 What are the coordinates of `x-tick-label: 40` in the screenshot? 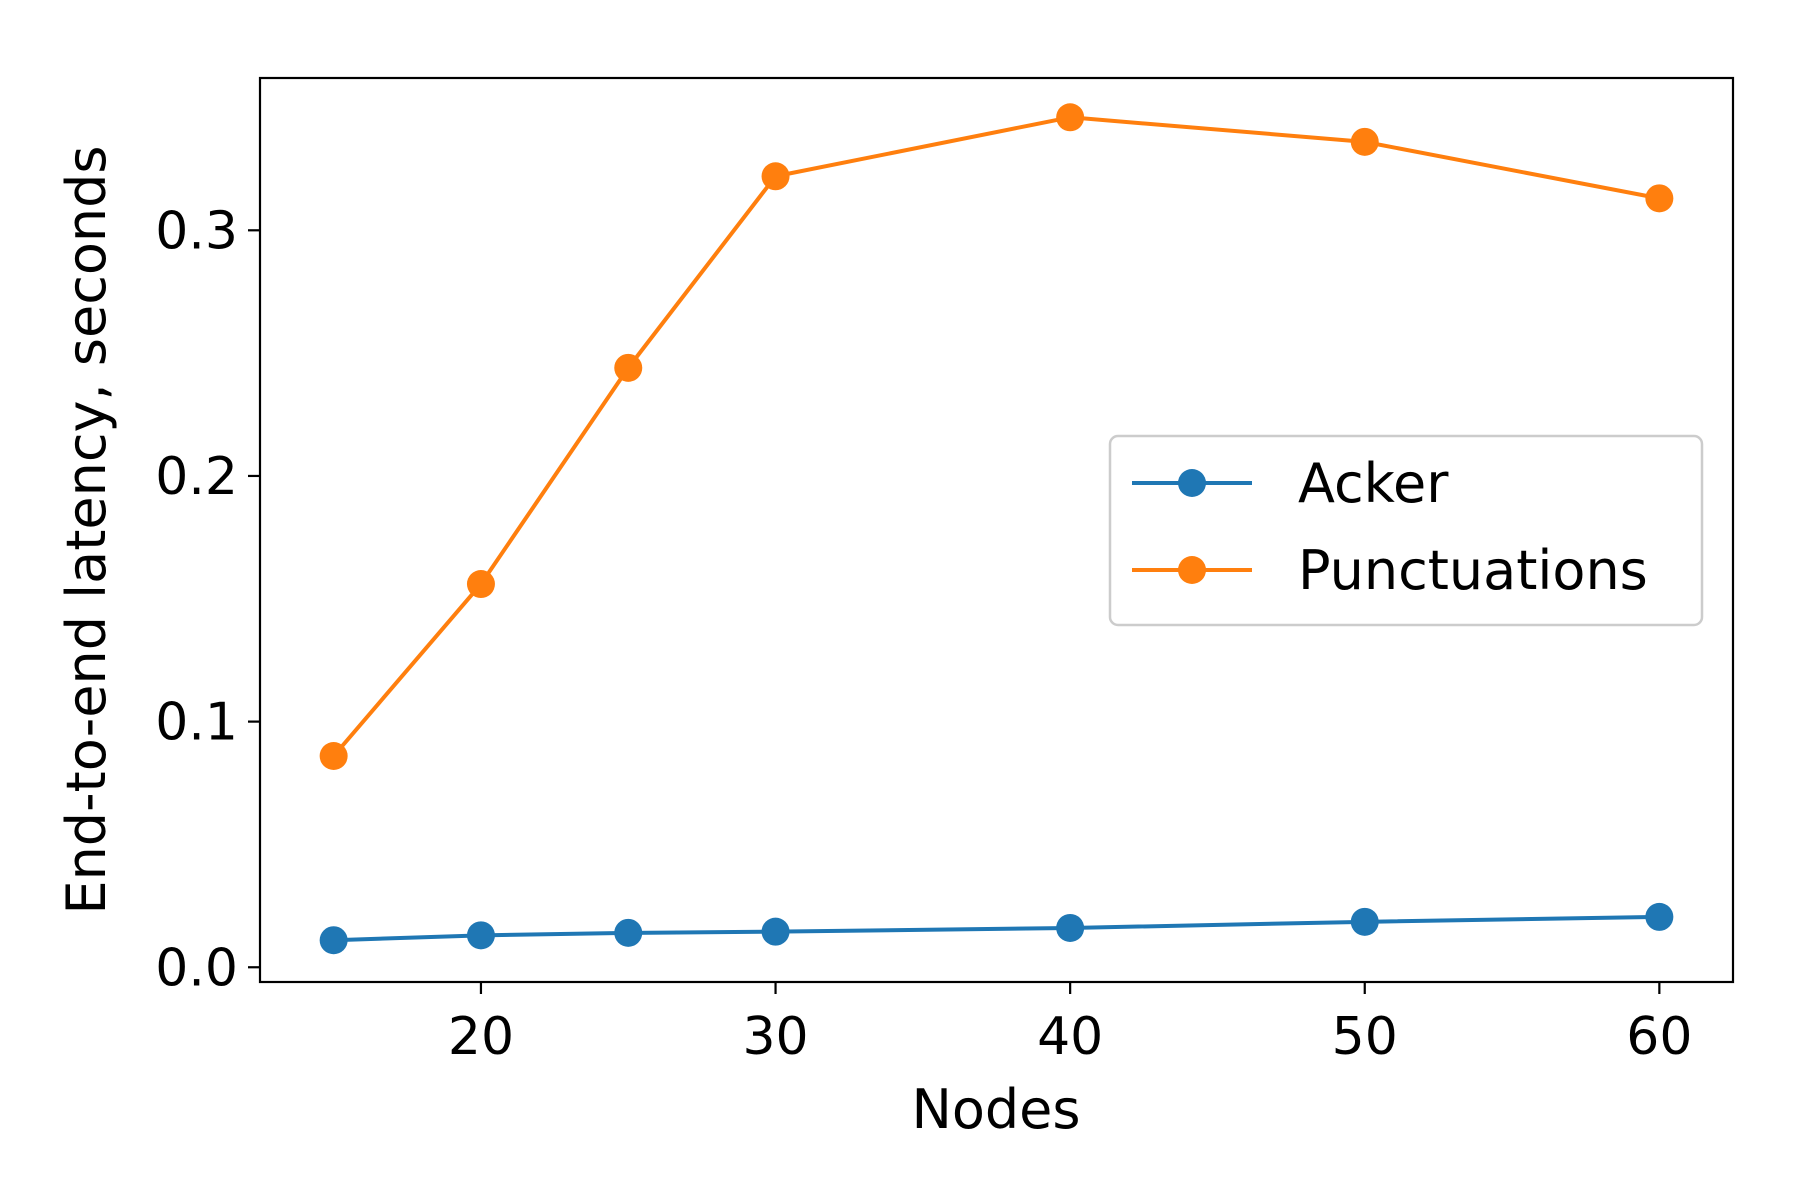 It's located at (1070, 1037).